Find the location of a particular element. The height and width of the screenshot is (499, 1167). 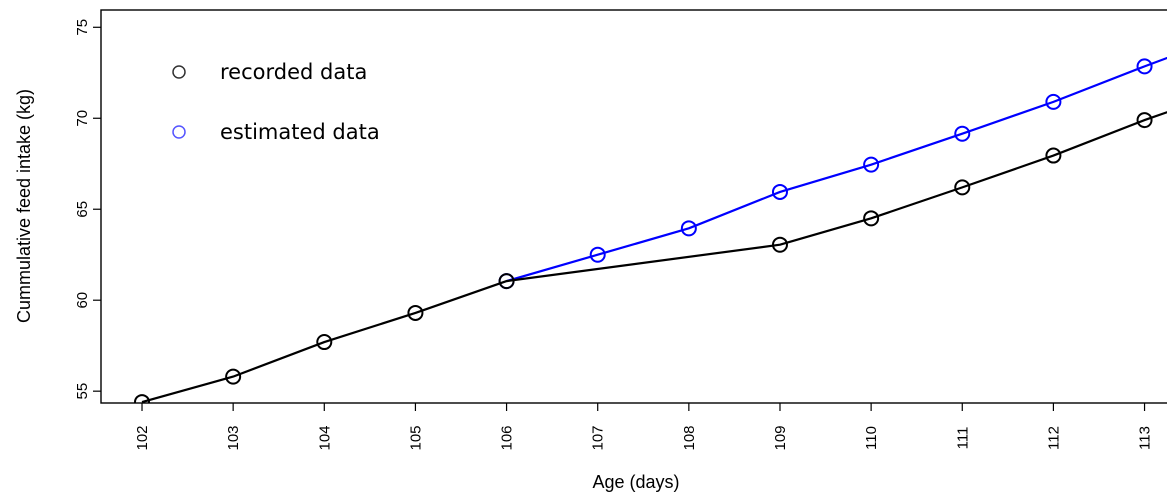

estimated-data-legend-label: estimated data is located at coordinates (300, 132).